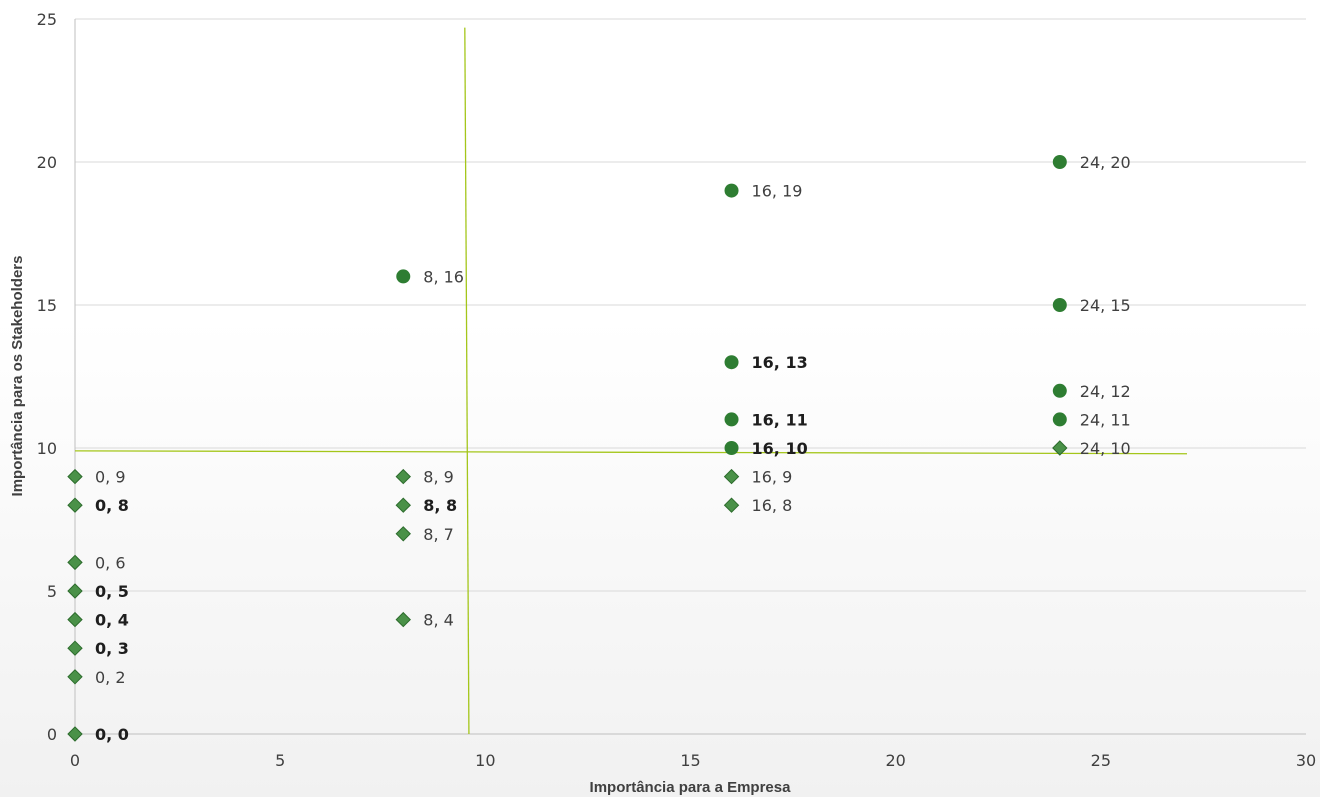 Image resolution: width=1320 pixels, height=797 pixels. What do you see at coordinates (47, 19) in the screenshot?
I see `y-tick-label: 25` at bounding box center [47, 19].